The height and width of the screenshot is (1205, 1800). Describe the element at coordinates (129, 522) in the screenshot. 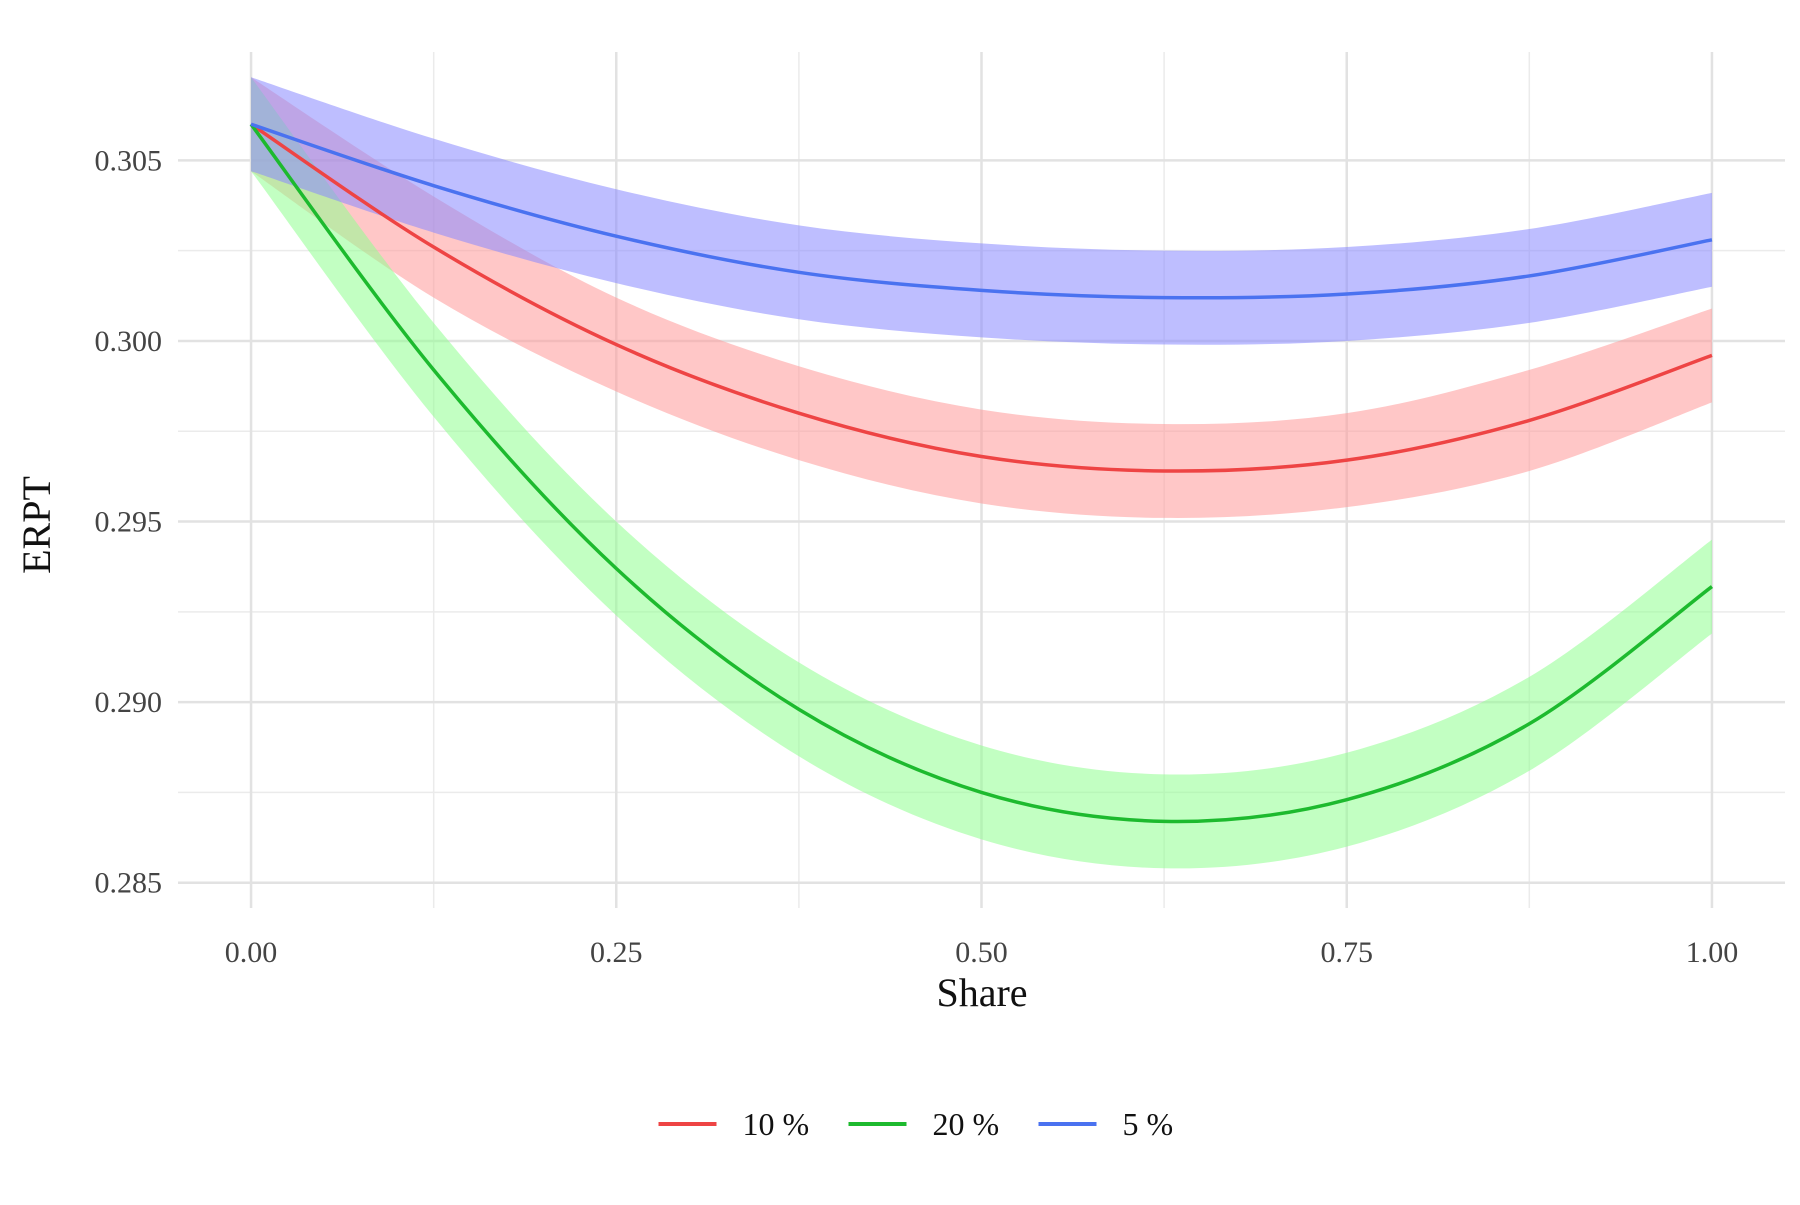

I see `y-tick-label: 0.295` at that location.